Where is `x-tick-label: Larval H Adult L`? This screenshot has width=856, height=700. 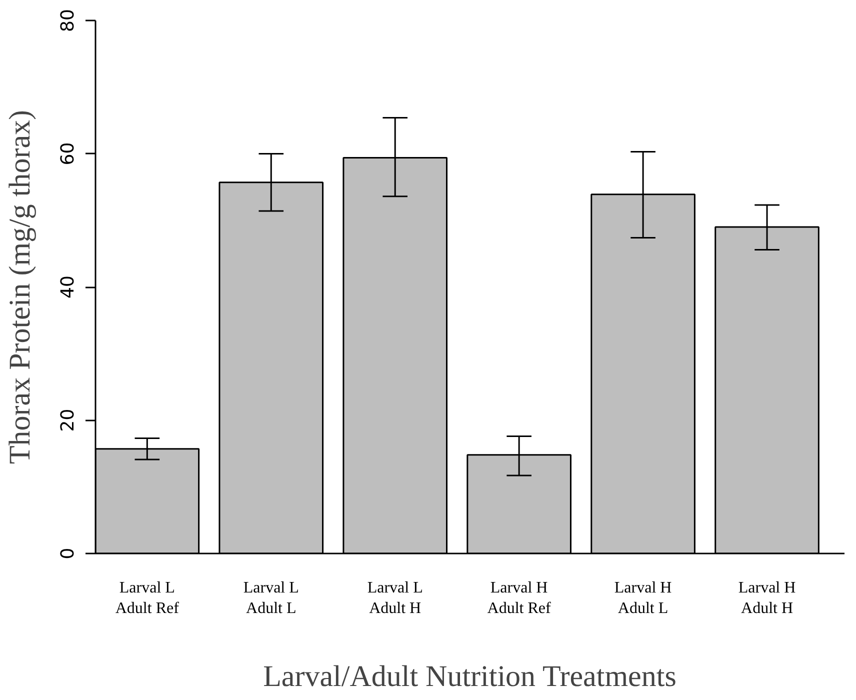 x-tick-label: Larval H Adult L is located at coordinates (643, 598).